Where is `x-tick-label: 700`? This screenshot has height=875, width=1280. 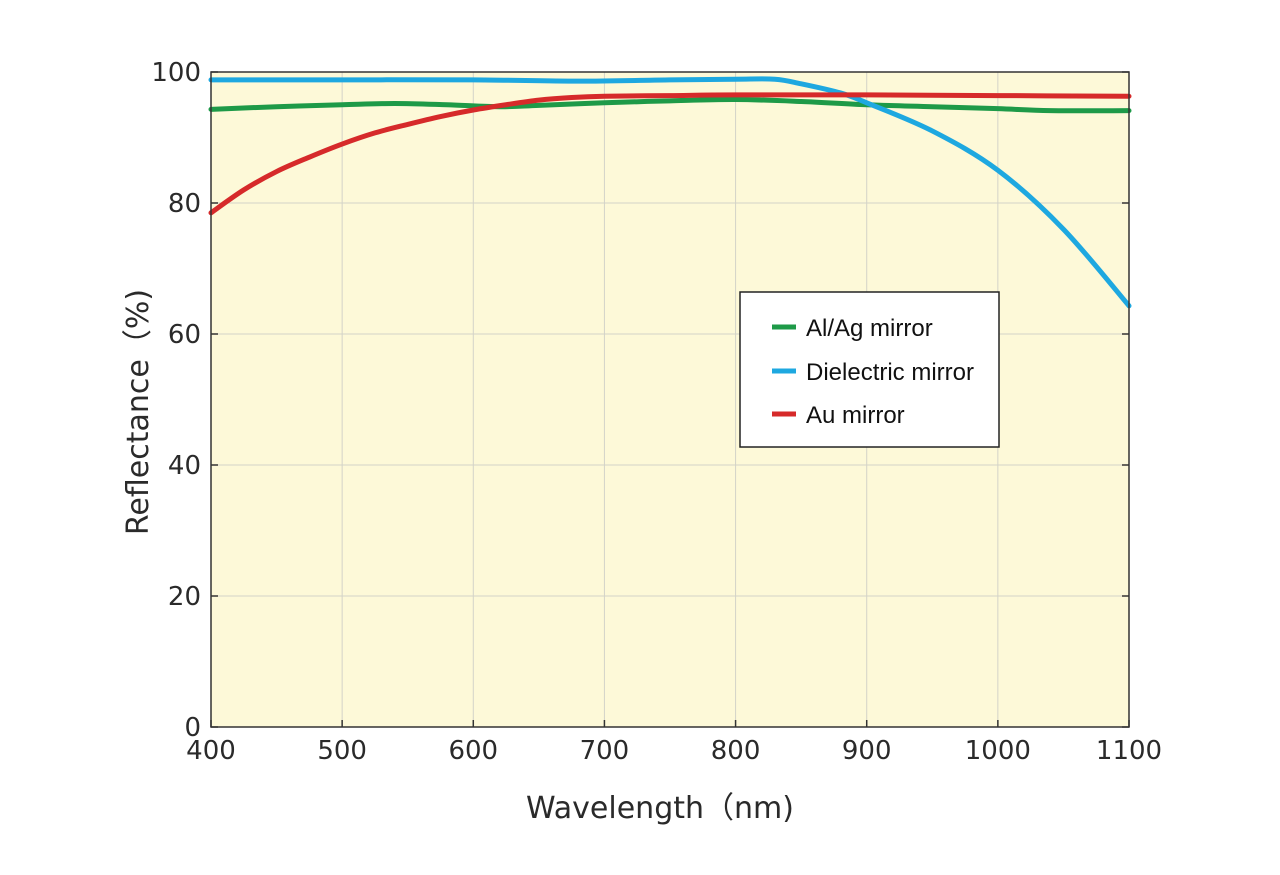
x-tick-label: 700 is located at coordinates (605, 751).